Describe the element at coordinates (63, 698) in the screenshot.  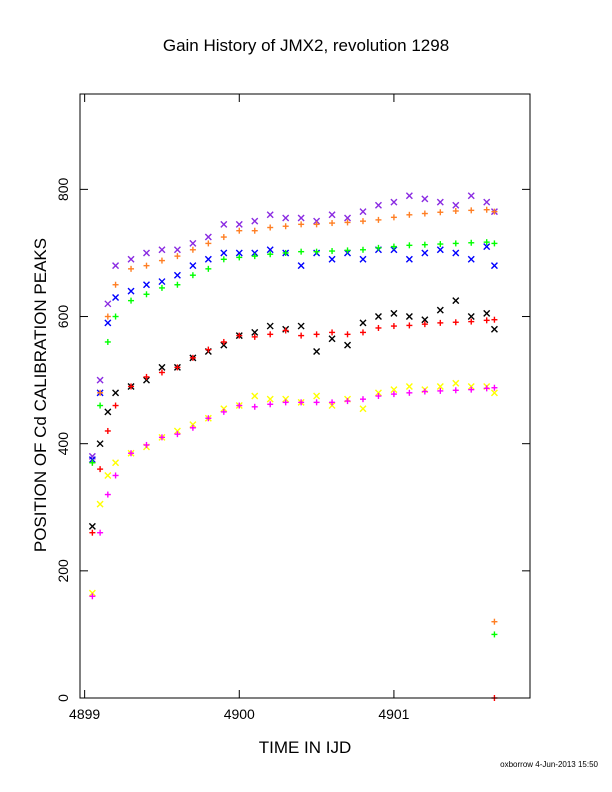
I see `y-tick-label: 0` at that location.